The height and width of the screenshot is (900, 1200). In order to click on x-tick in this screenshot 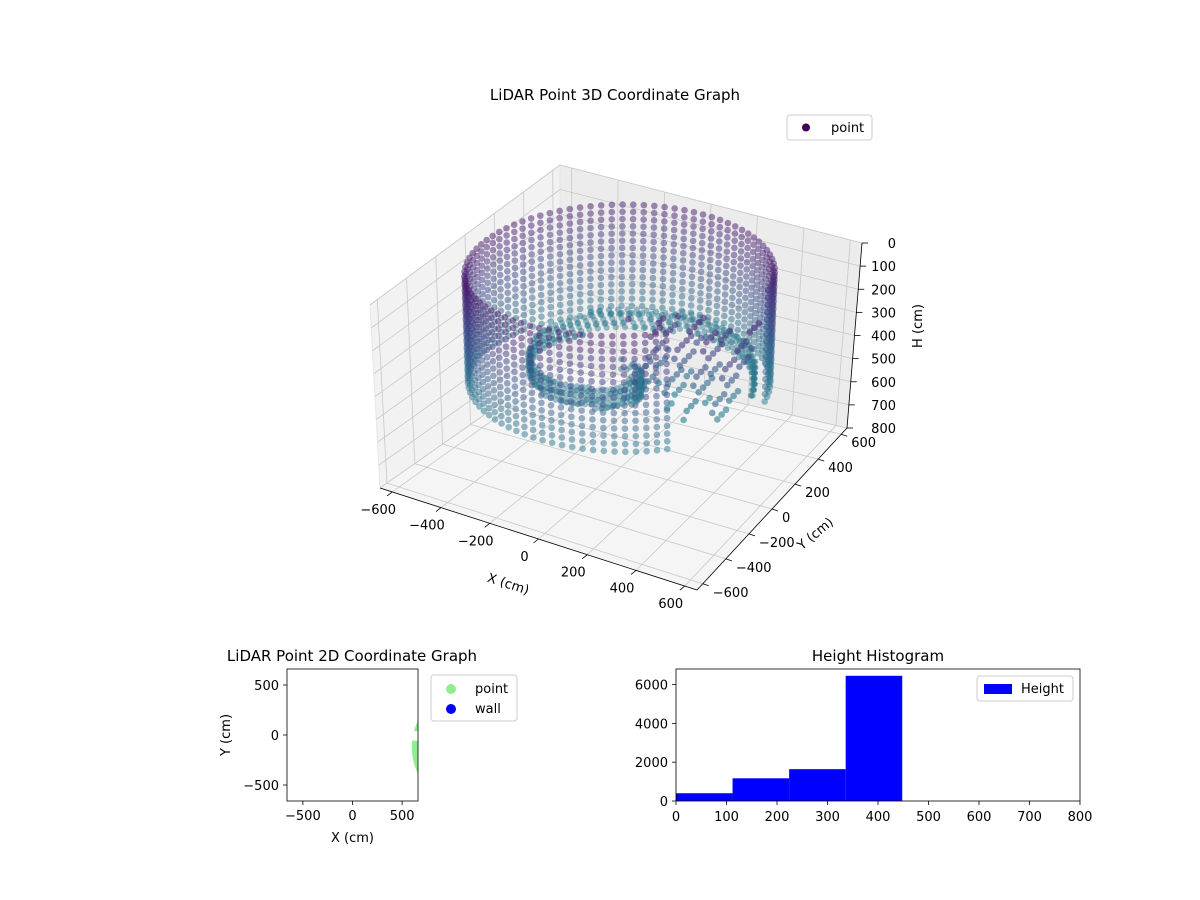, I will do `click(633, 572)`.